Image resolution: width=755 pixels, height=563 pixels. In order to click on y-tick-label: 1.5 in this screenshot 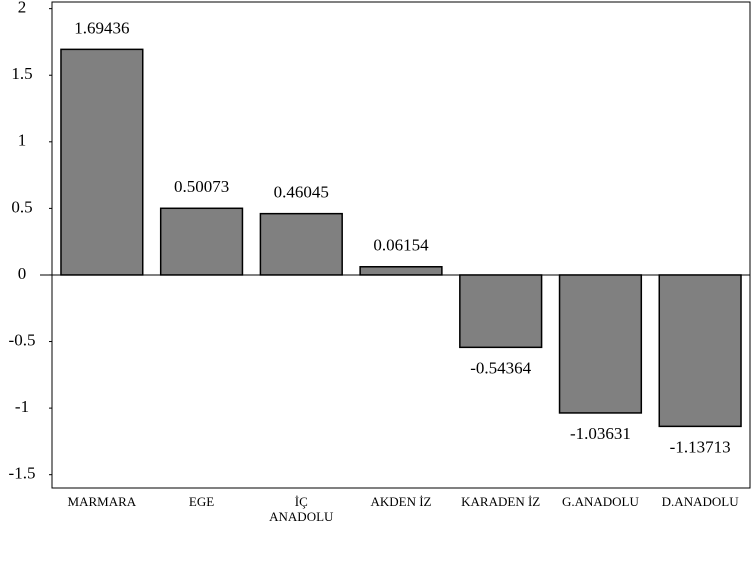, I will do `click(21, 73)`.